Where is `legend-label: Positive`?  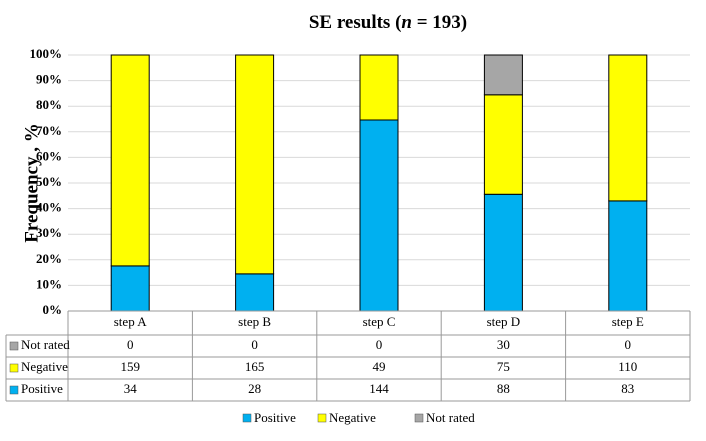
legend-label: Positive is located at coordinates (275, 417).